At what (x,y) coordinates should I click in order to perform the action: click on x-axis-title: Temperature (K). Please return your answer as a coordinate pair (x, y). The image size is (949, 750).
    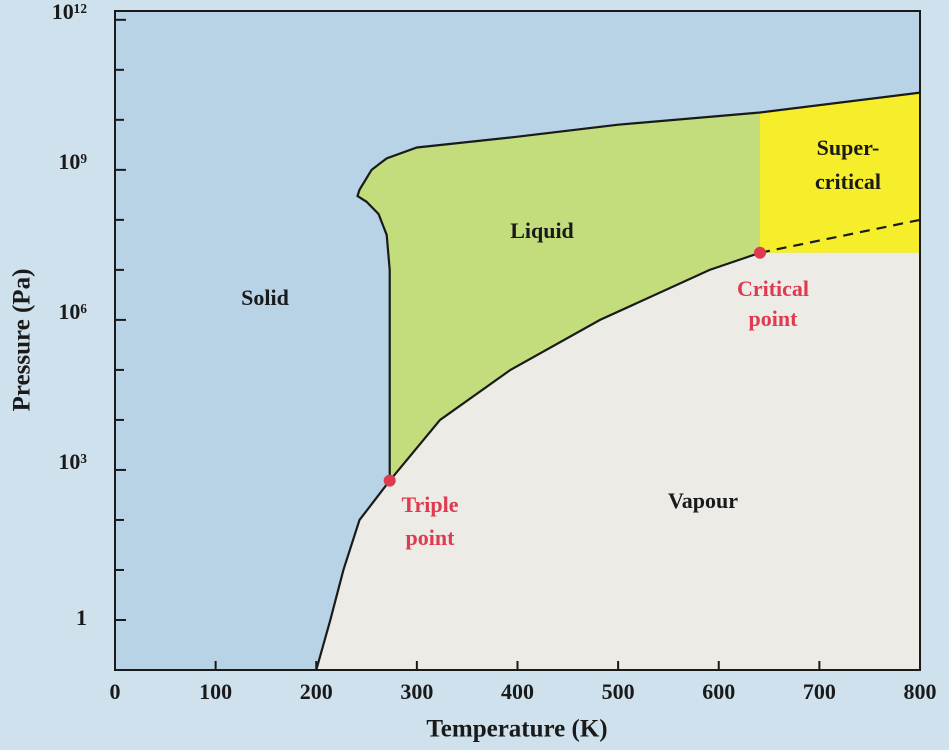
    Looking at the image, I should click on (516, 729).